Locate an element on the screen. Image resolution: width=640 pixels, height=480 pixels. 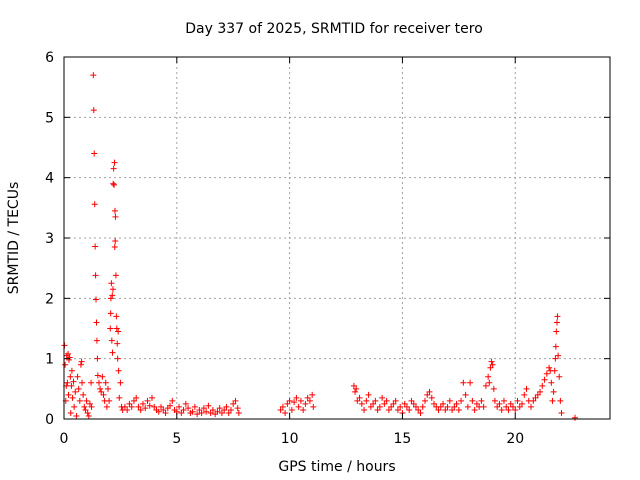
x-tick-label: 5 is located at coordinates (176, 439).